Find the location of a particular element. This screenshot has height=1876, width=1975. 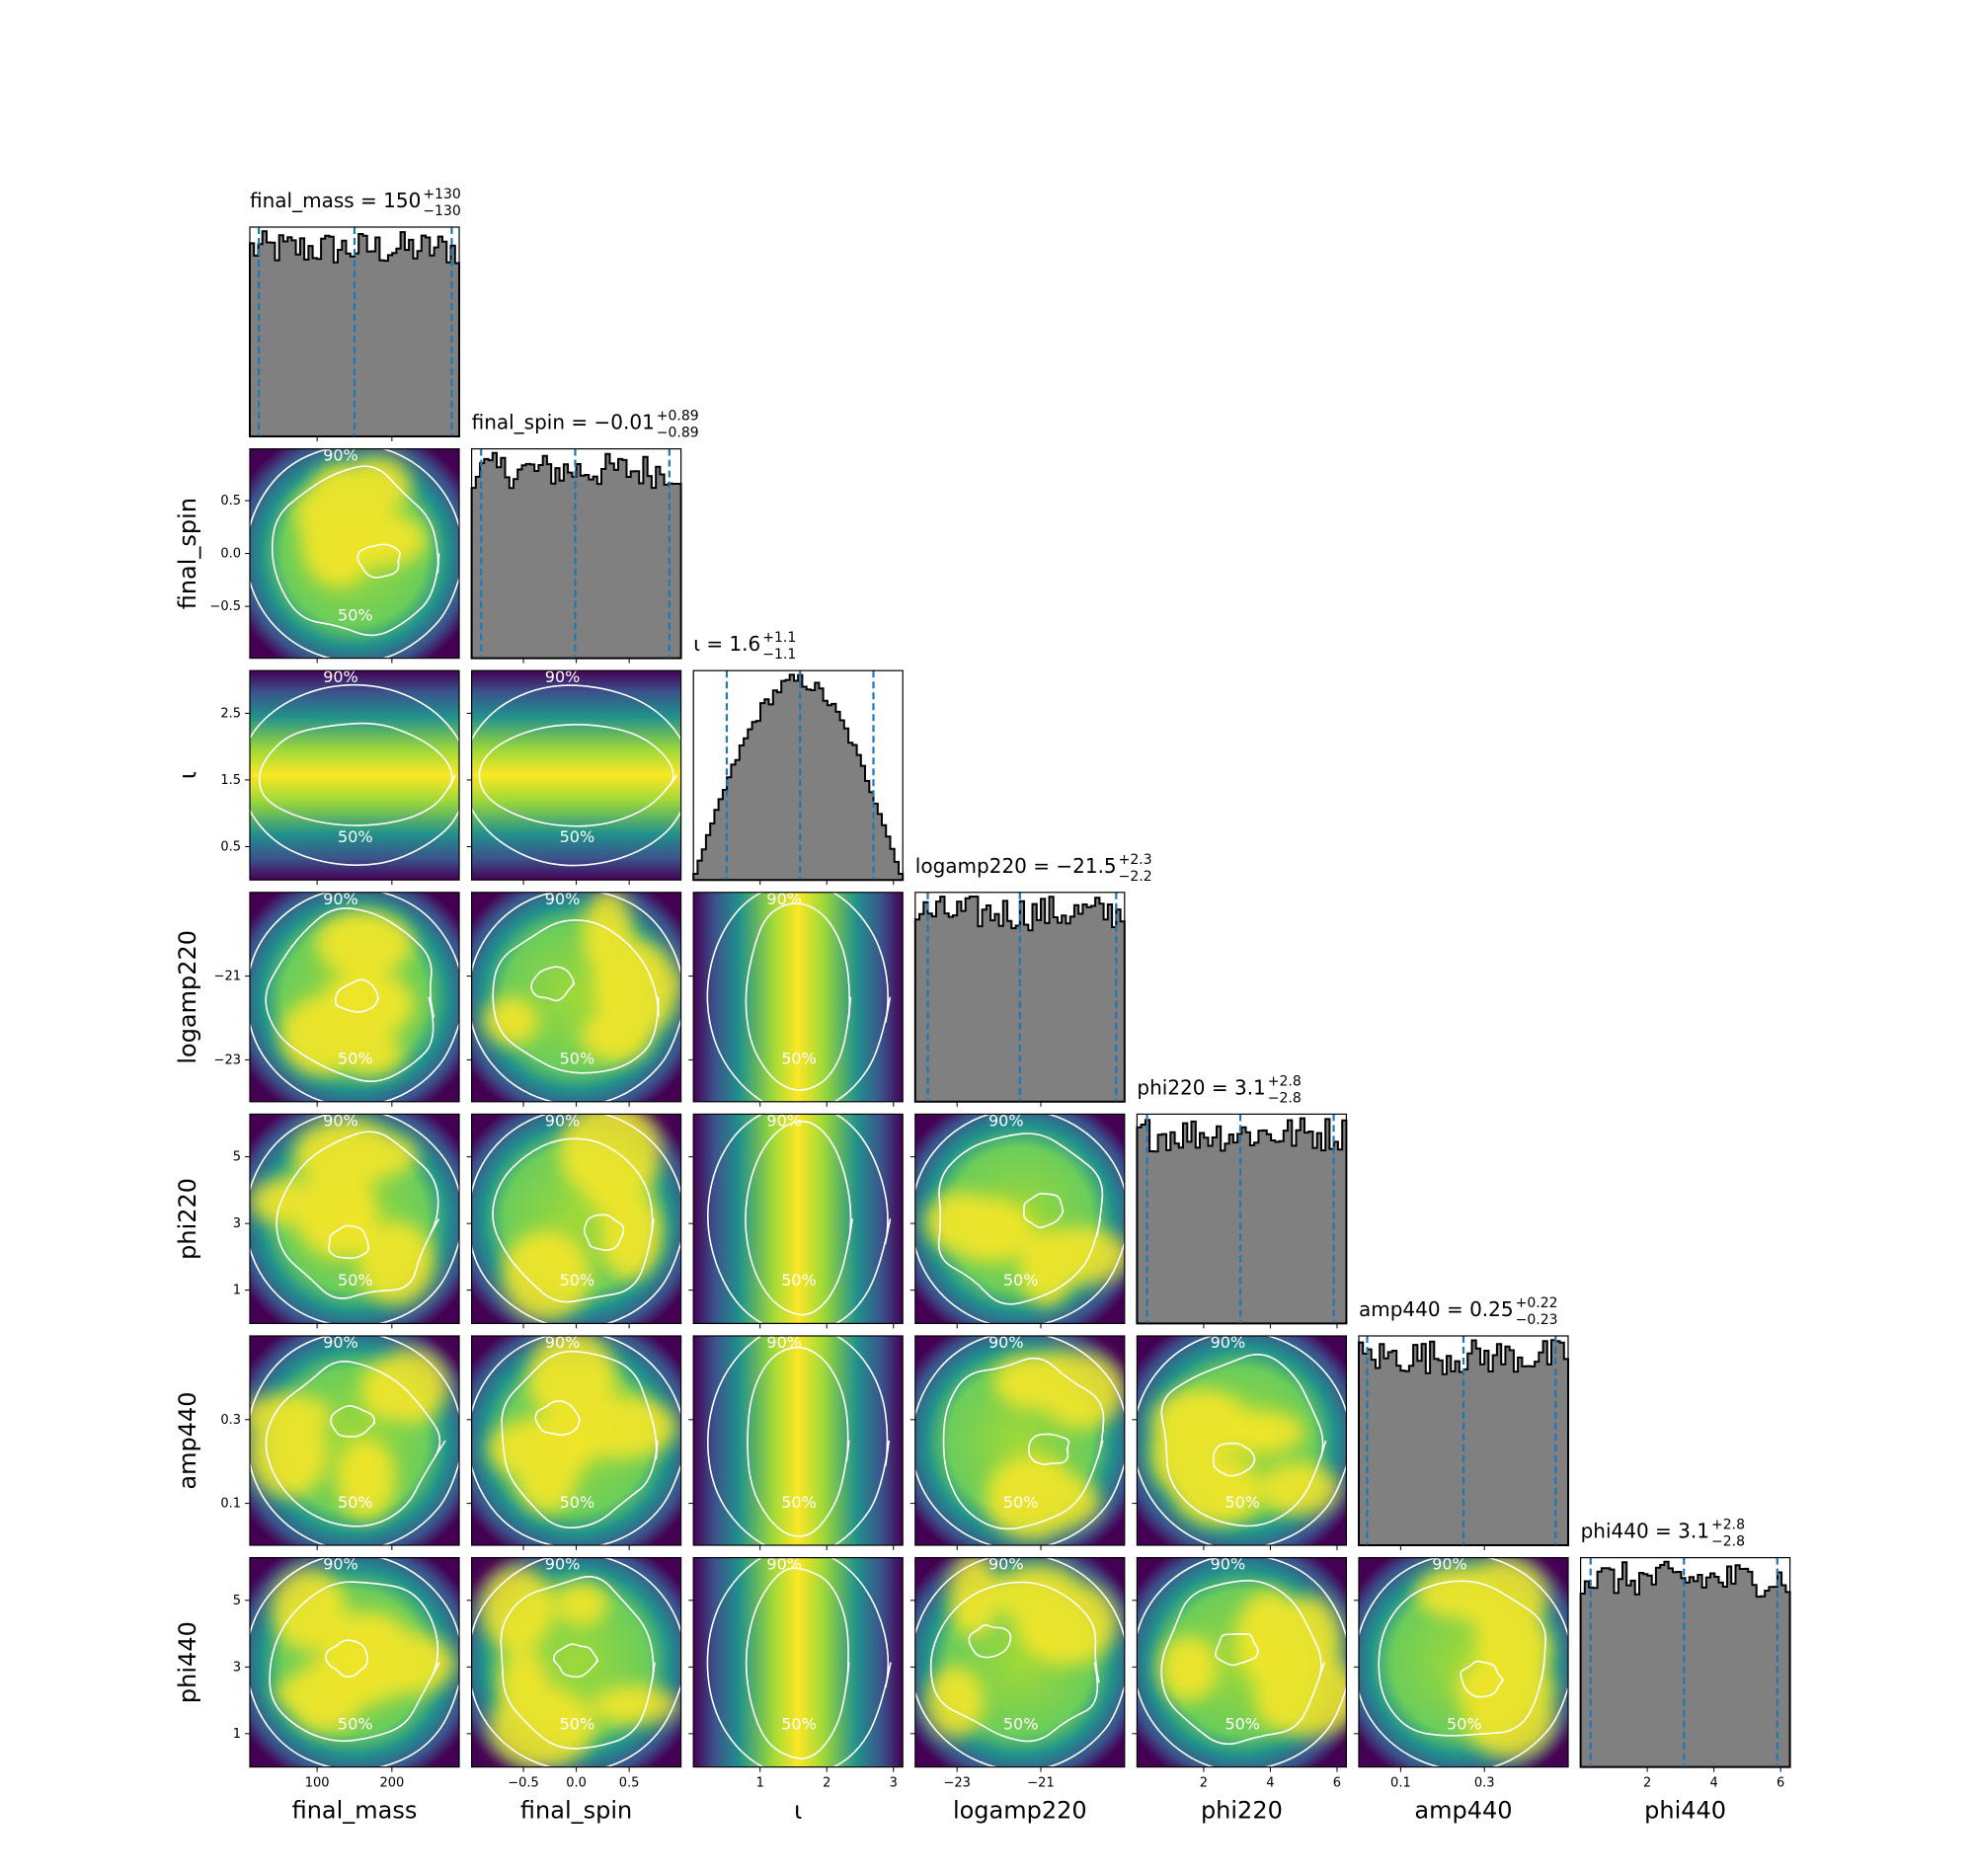

y-axis-label-amp440: amp440 is located at coordinates (187, 1440).